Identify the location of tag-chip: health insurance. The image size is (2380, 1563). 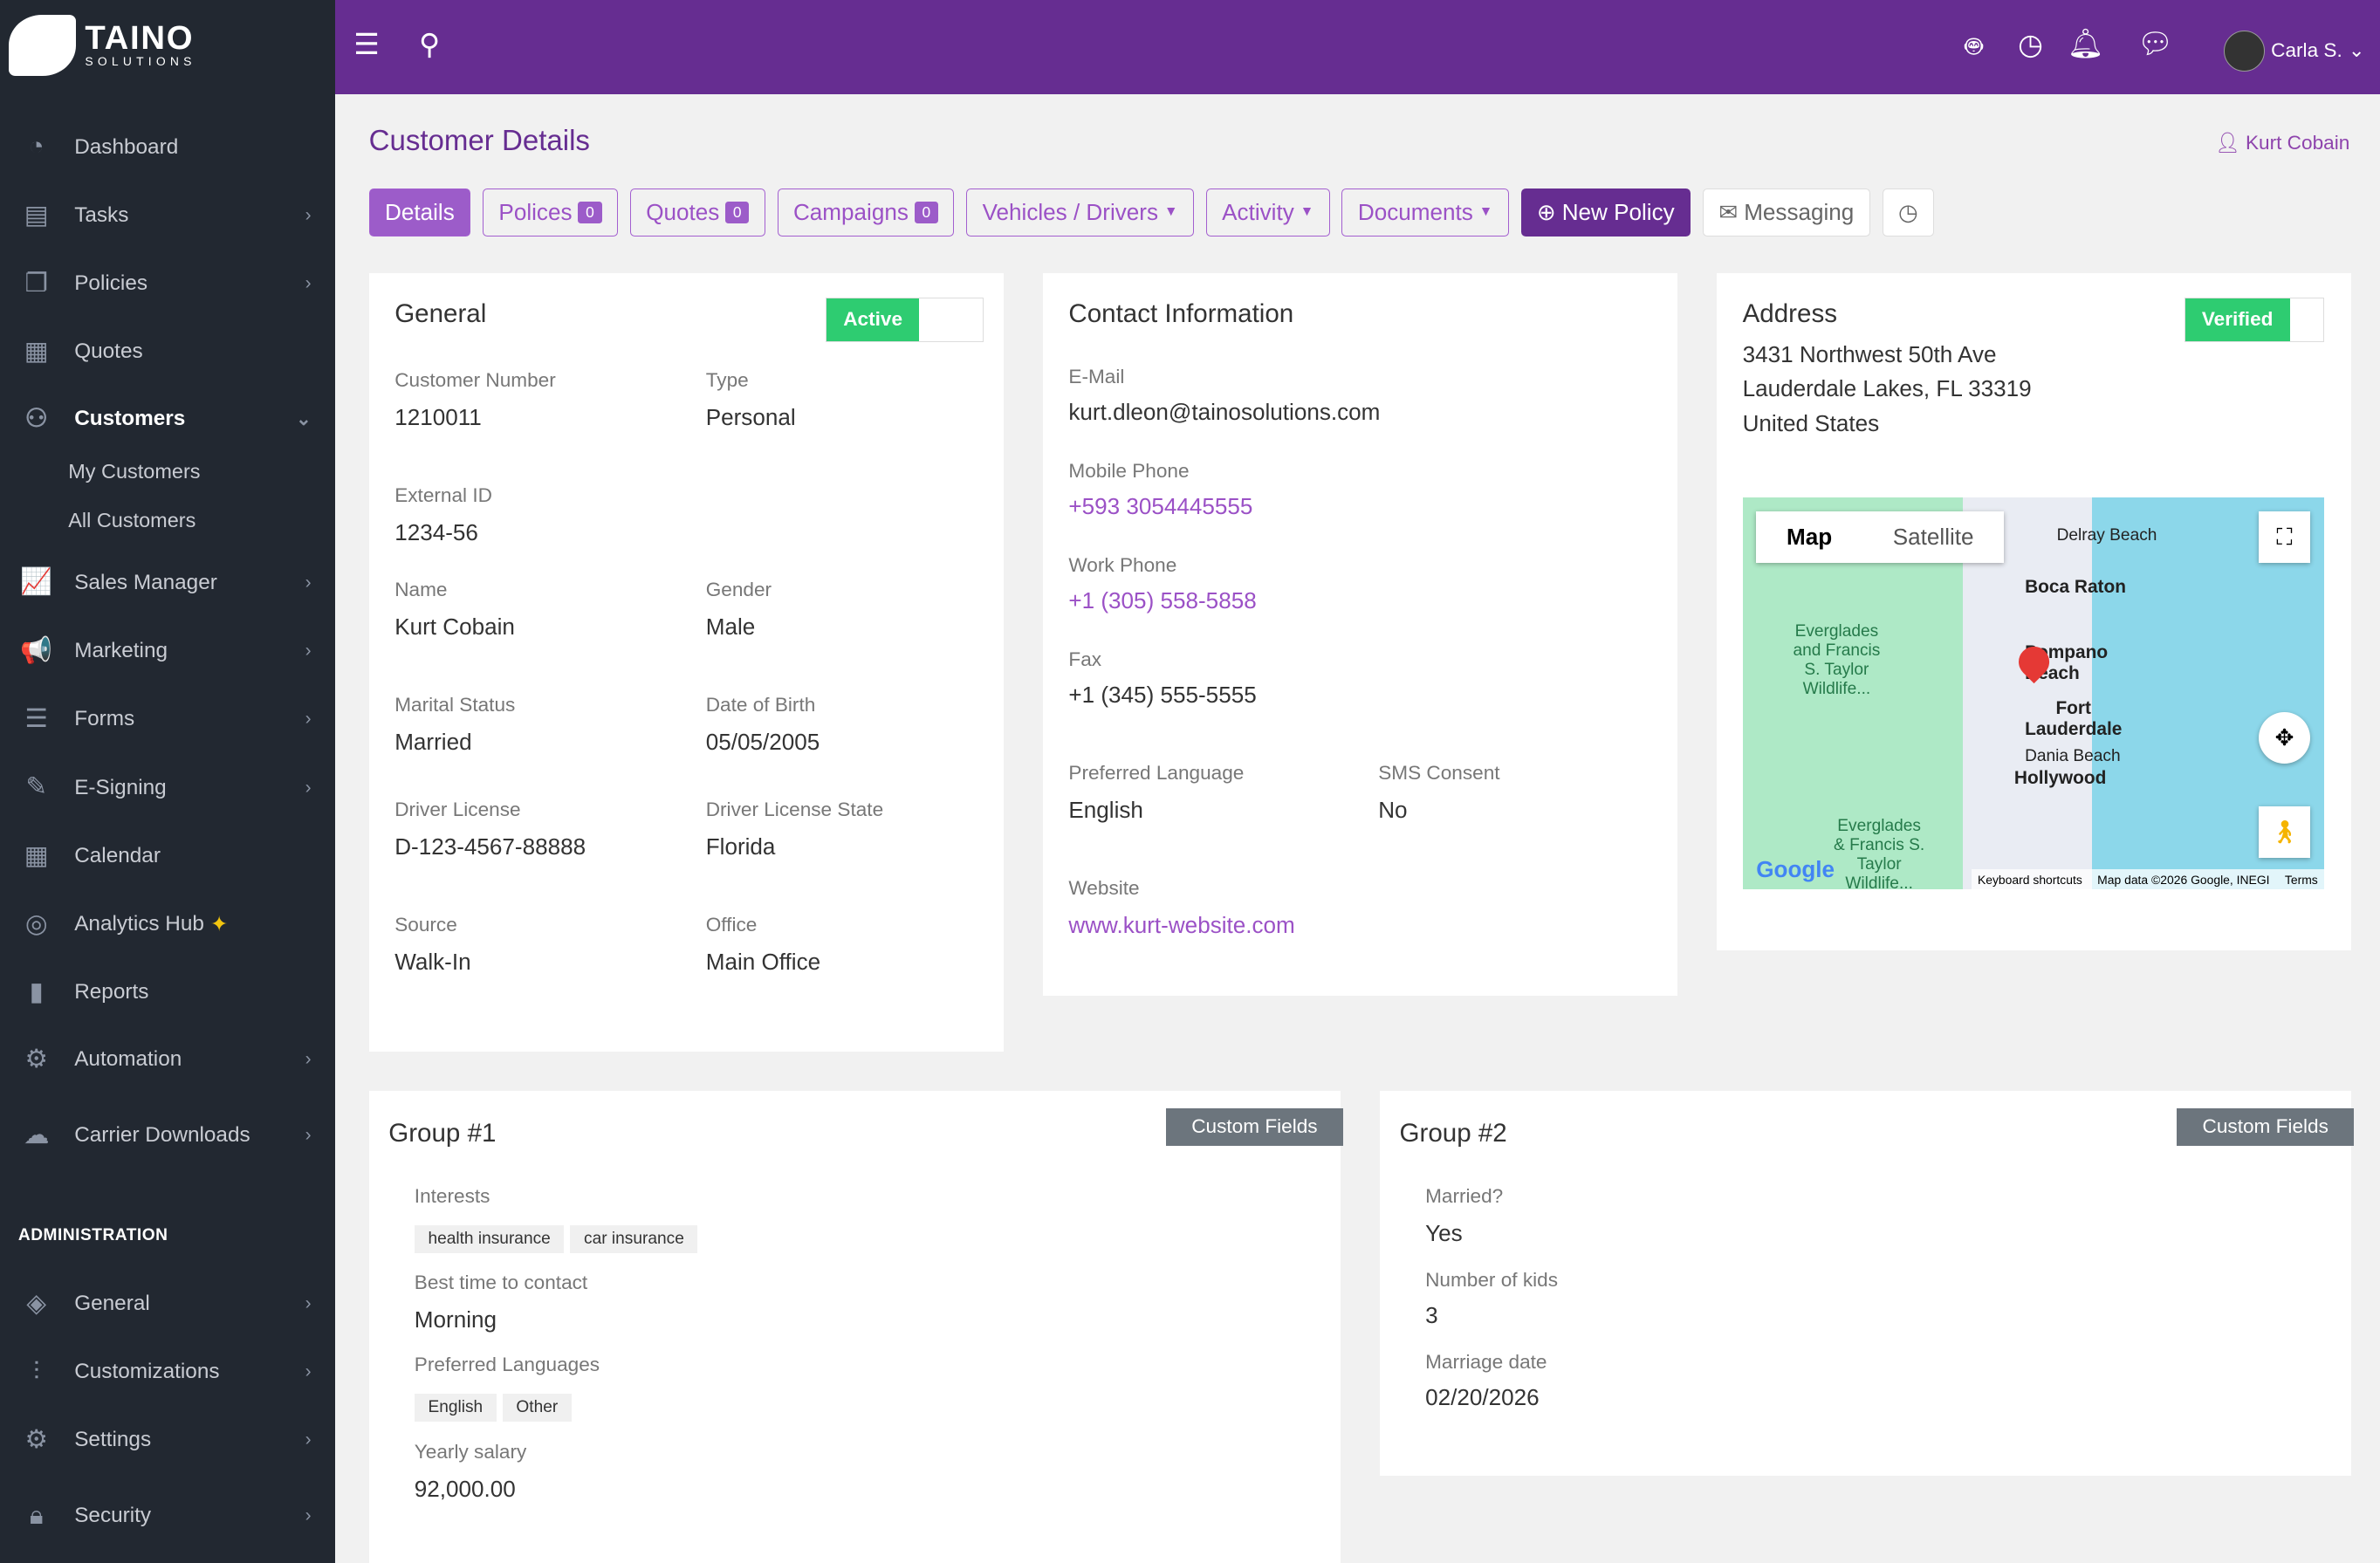
(489, 1239).